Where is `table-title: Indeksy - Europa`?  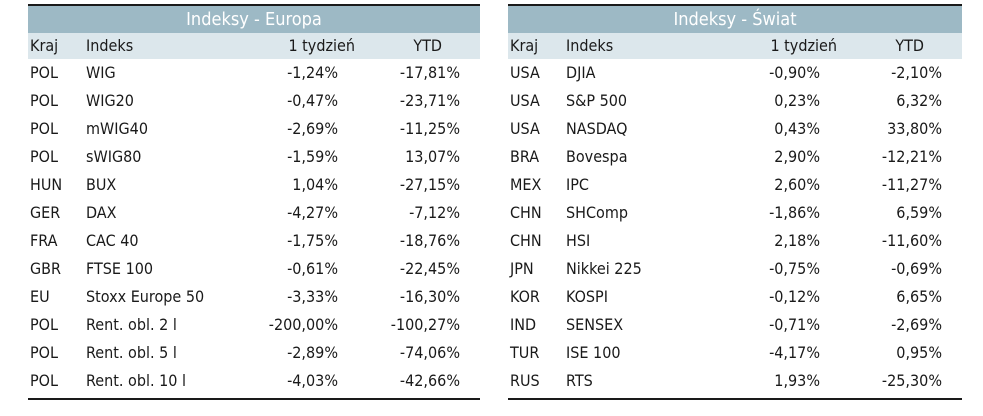
table-title: Indeksy - Europa is located at coordinates (254, 19).